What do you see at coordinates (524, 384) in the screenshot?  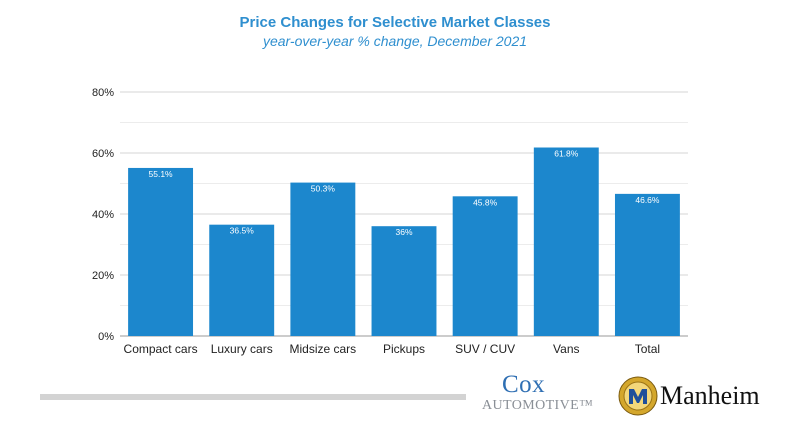 I see `cox-logo-word: Cox` at bounding box center [524, 384].